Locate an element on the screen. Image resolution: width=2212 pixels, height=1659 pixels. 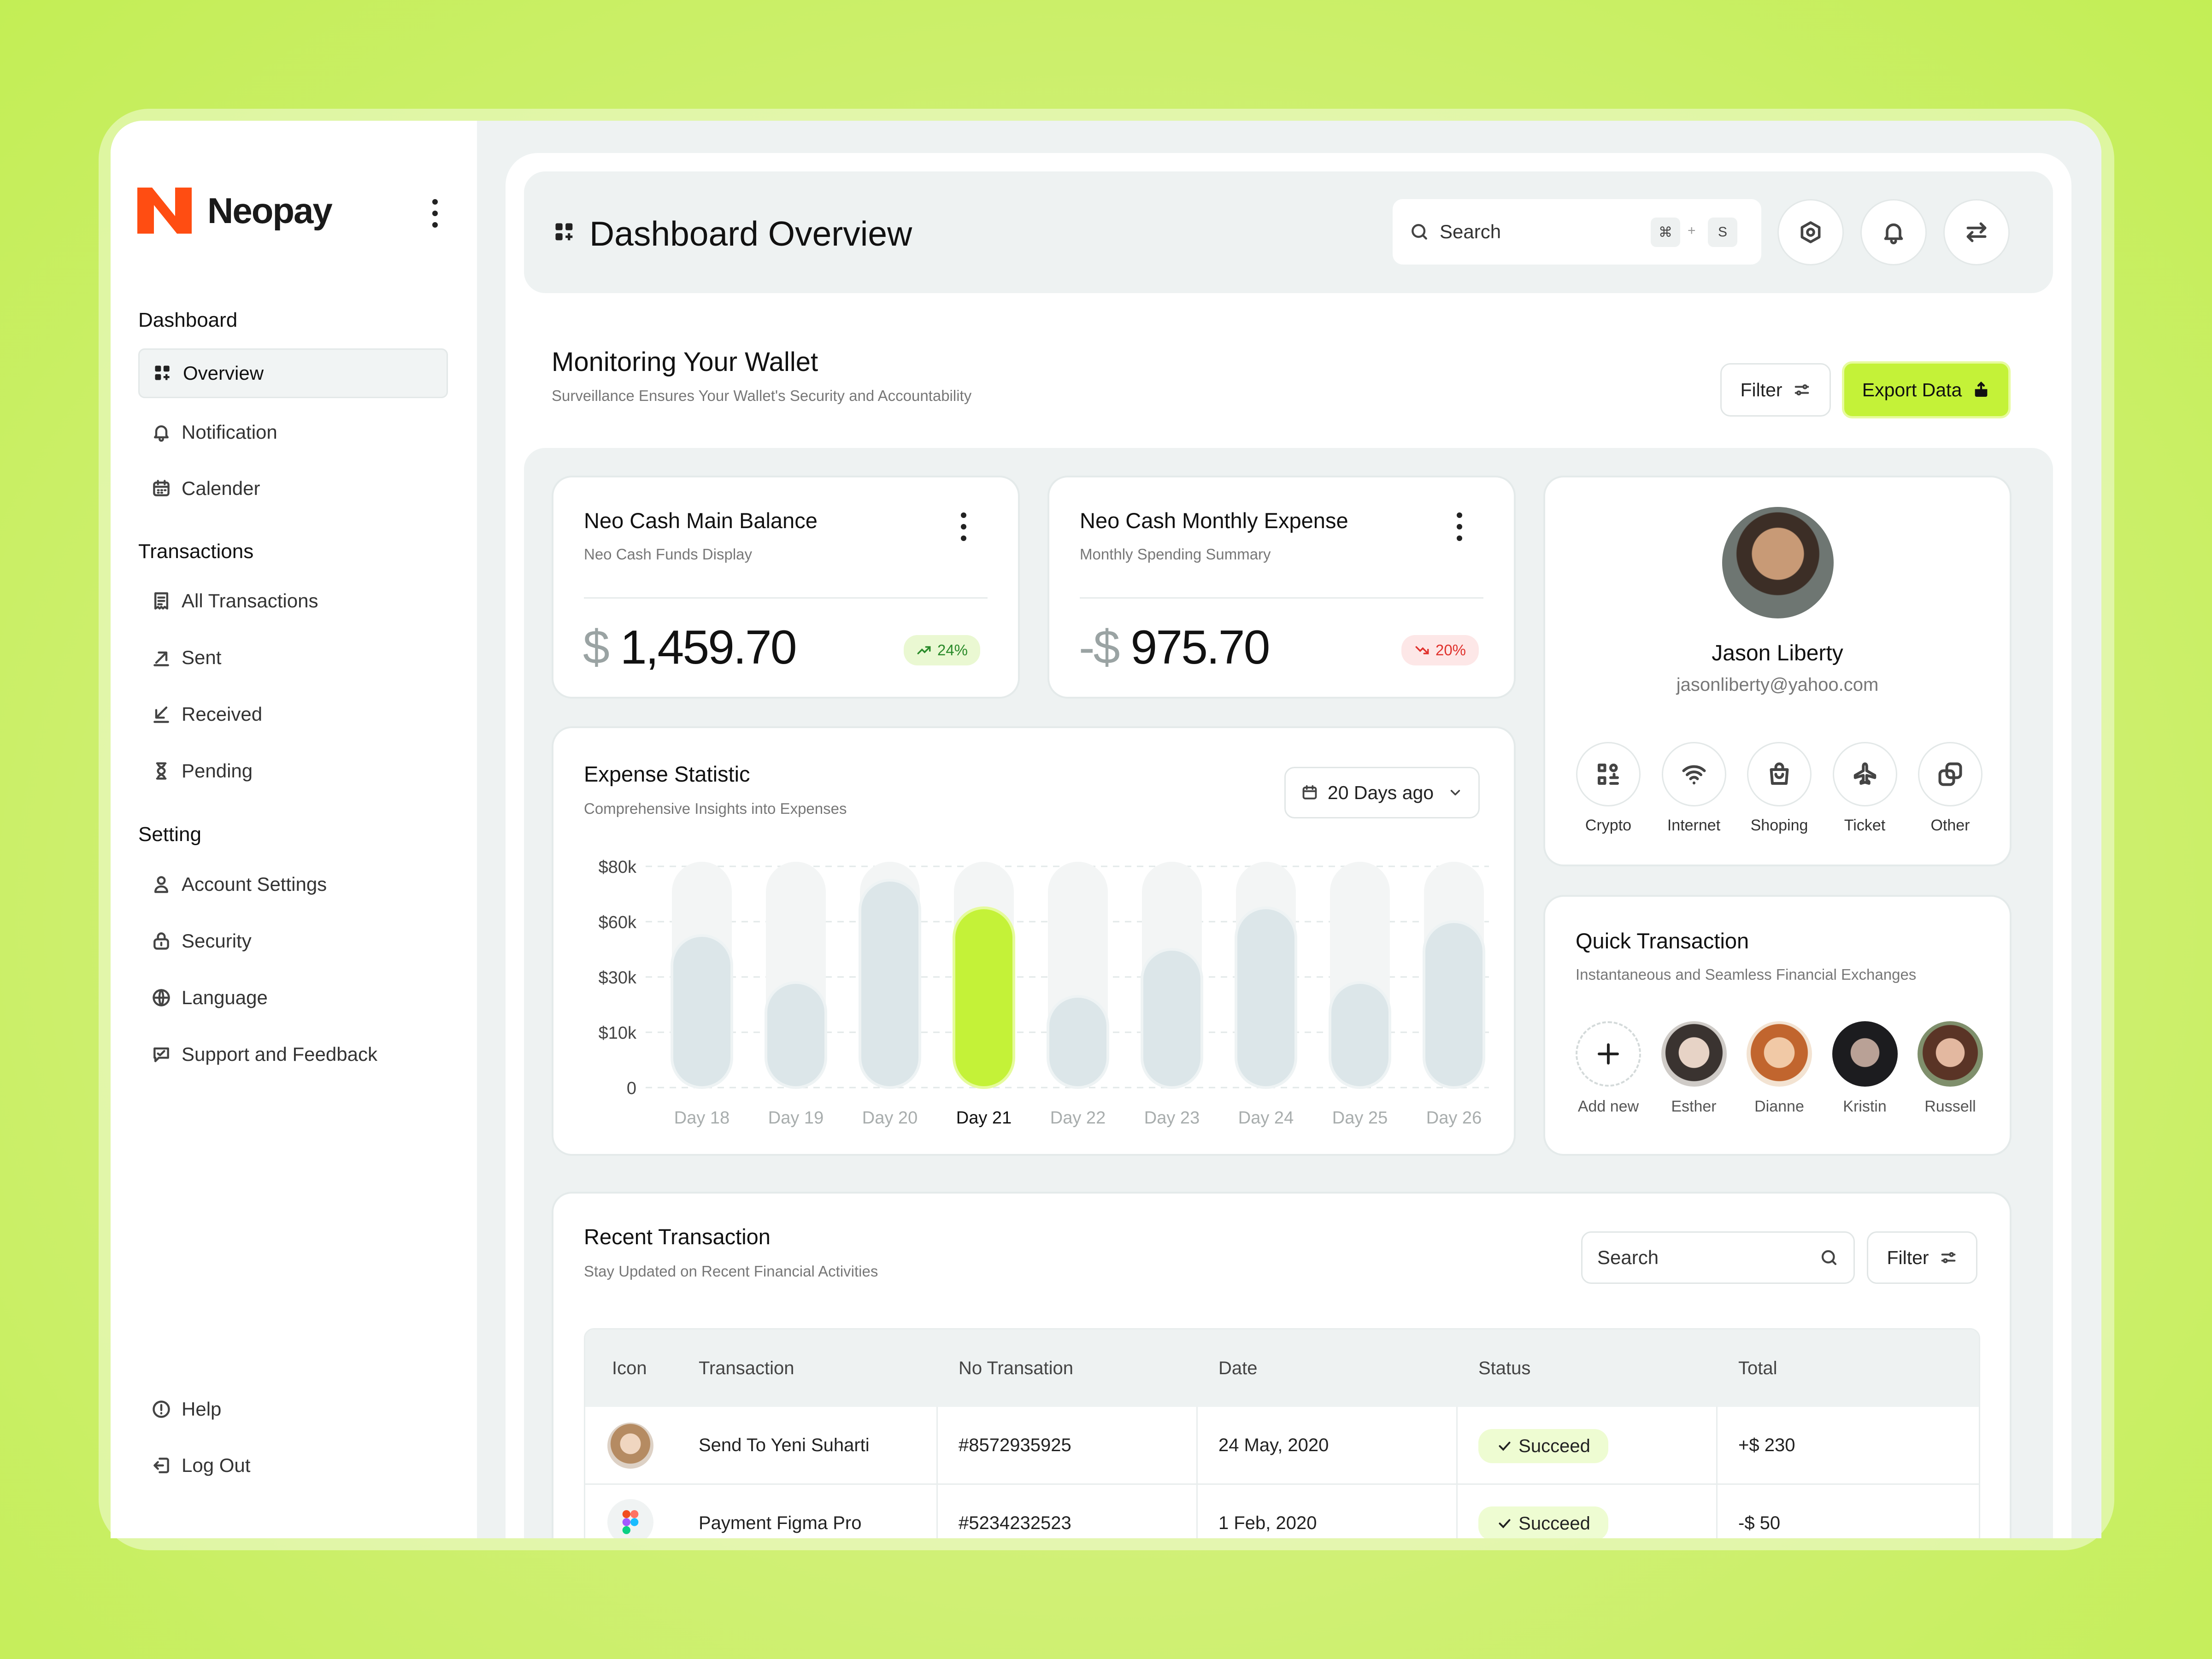
category-other: Other is located at coordinates (1950, 788).